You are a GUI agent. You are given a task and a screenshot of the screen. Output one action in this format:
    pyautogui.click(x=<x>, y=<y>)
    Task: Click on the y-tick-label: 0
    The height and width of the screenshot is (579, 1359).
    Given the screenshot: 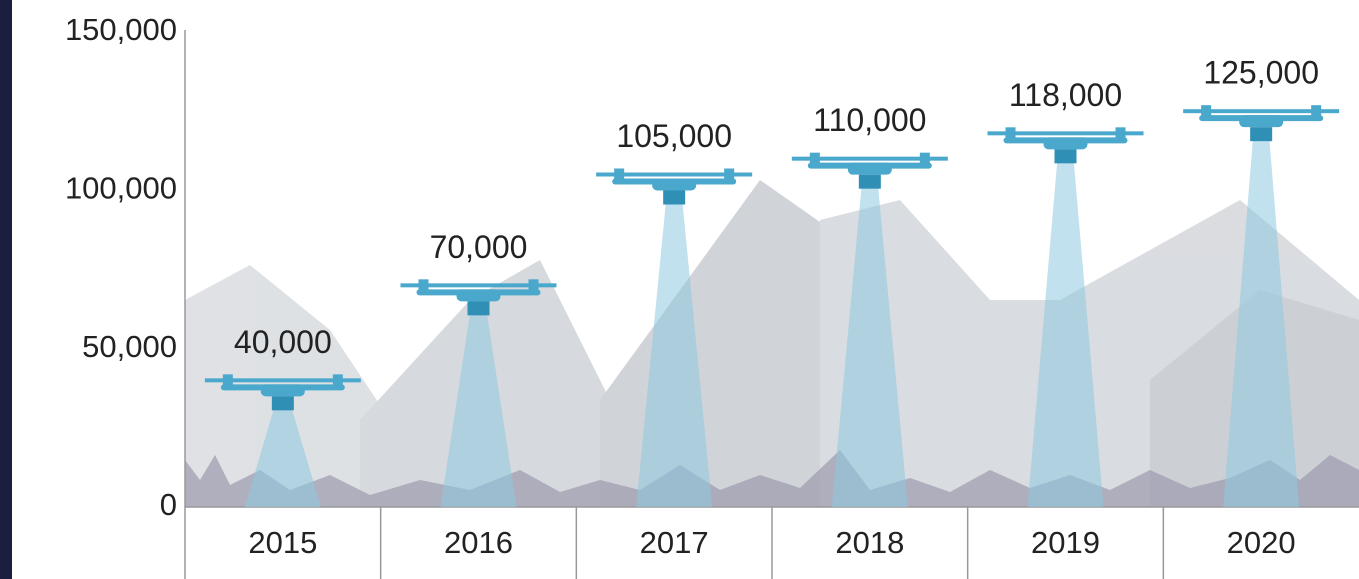 What is the action you would take?
    pyautogui.click(x=168, y=504)
    